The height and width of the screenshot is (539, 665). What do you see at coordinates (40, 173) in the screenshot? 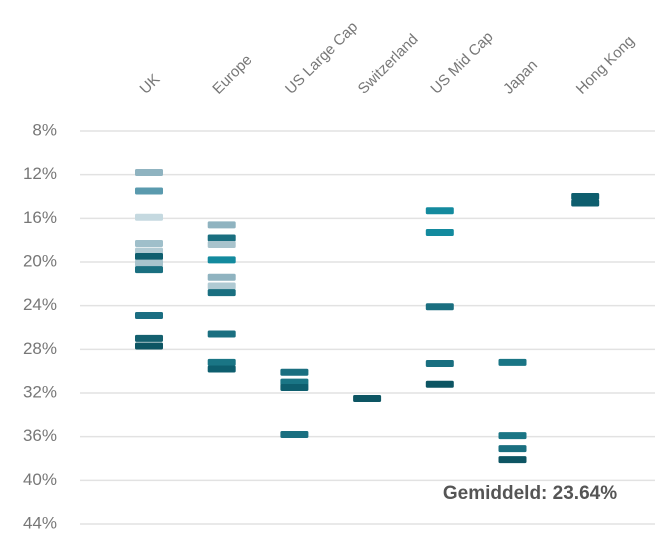
I see `y-tick-label: 12%` at bounding box center [40, 173].